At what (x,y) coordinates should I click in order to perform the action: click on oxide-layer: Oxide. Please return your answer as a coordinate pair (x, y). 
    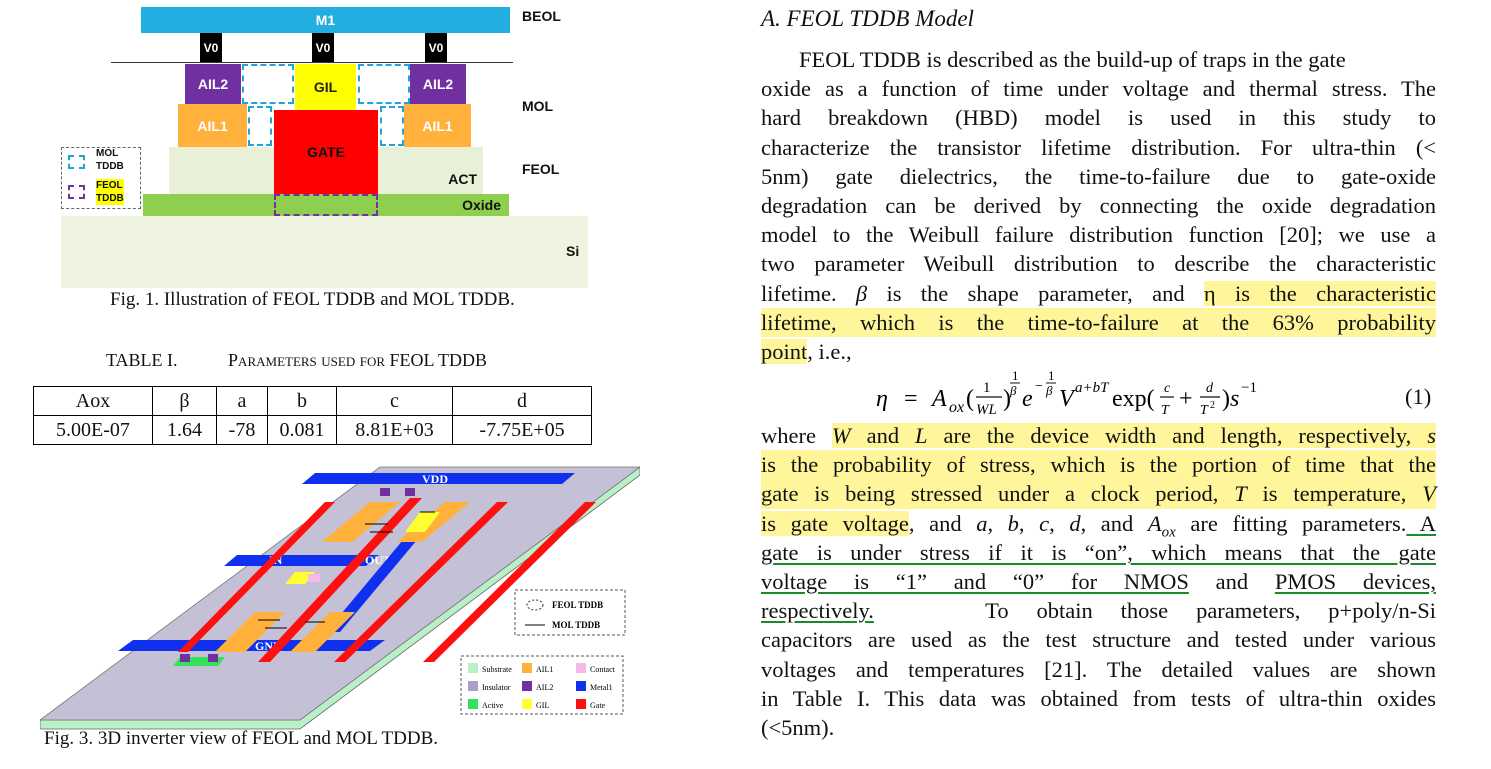
    Looking at the image, I should click on (326, 205).